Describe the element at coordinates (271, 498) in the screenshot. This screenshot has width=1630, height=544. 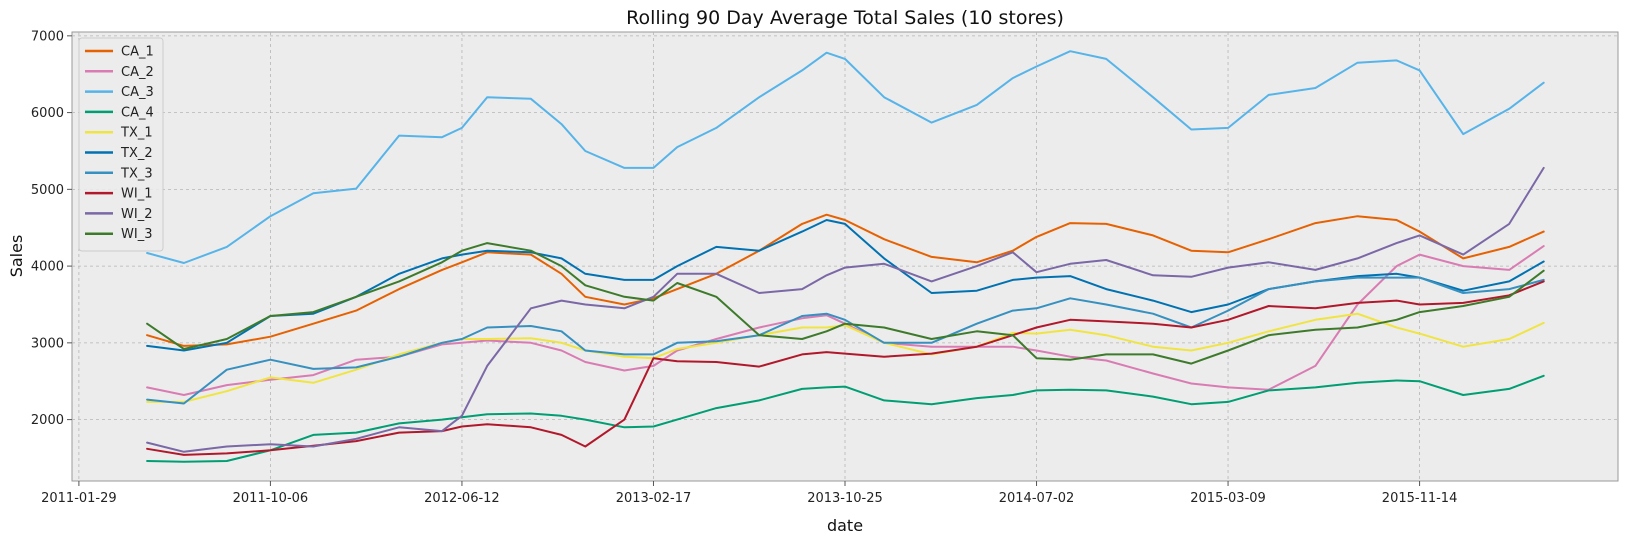
I see `x-tick-label: 2011-10-06` at that location.